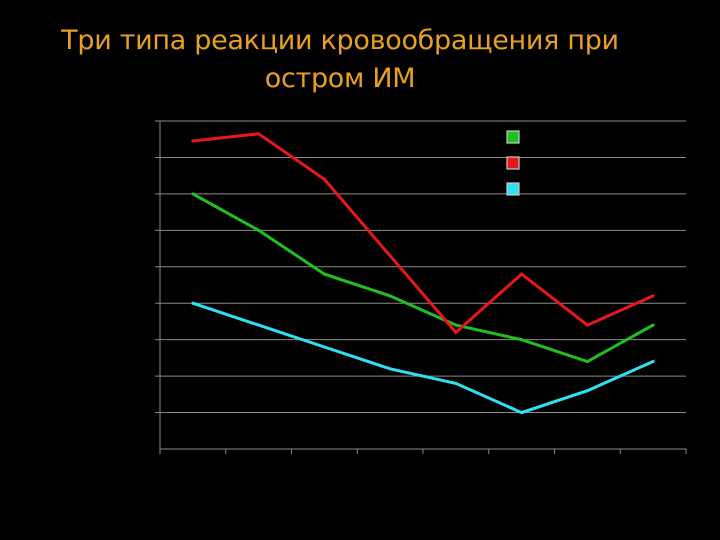  What do you see at coordinates (340, 40) in the screenshot?
I see `slide-title-line-1: Три типа реакции кровообращения при` at bounding box center [340, 40].